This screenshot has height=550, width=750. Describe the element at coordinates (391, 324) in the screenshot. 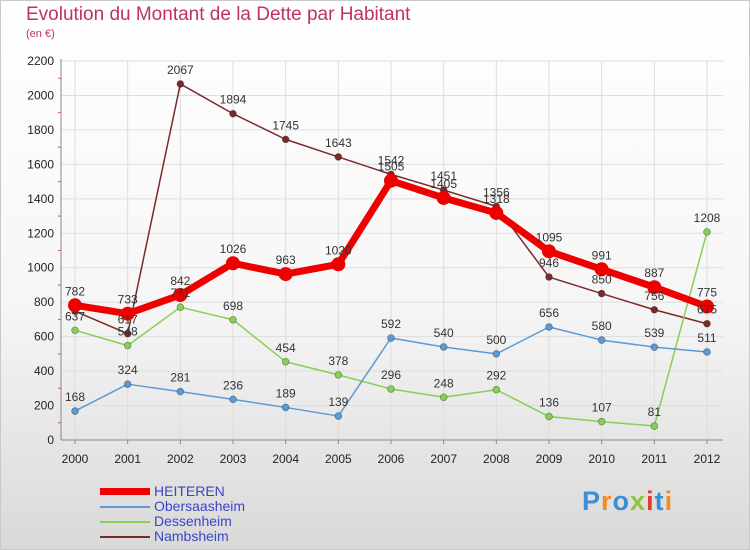

I see `data-label-obersaasheim: 592` at that location.